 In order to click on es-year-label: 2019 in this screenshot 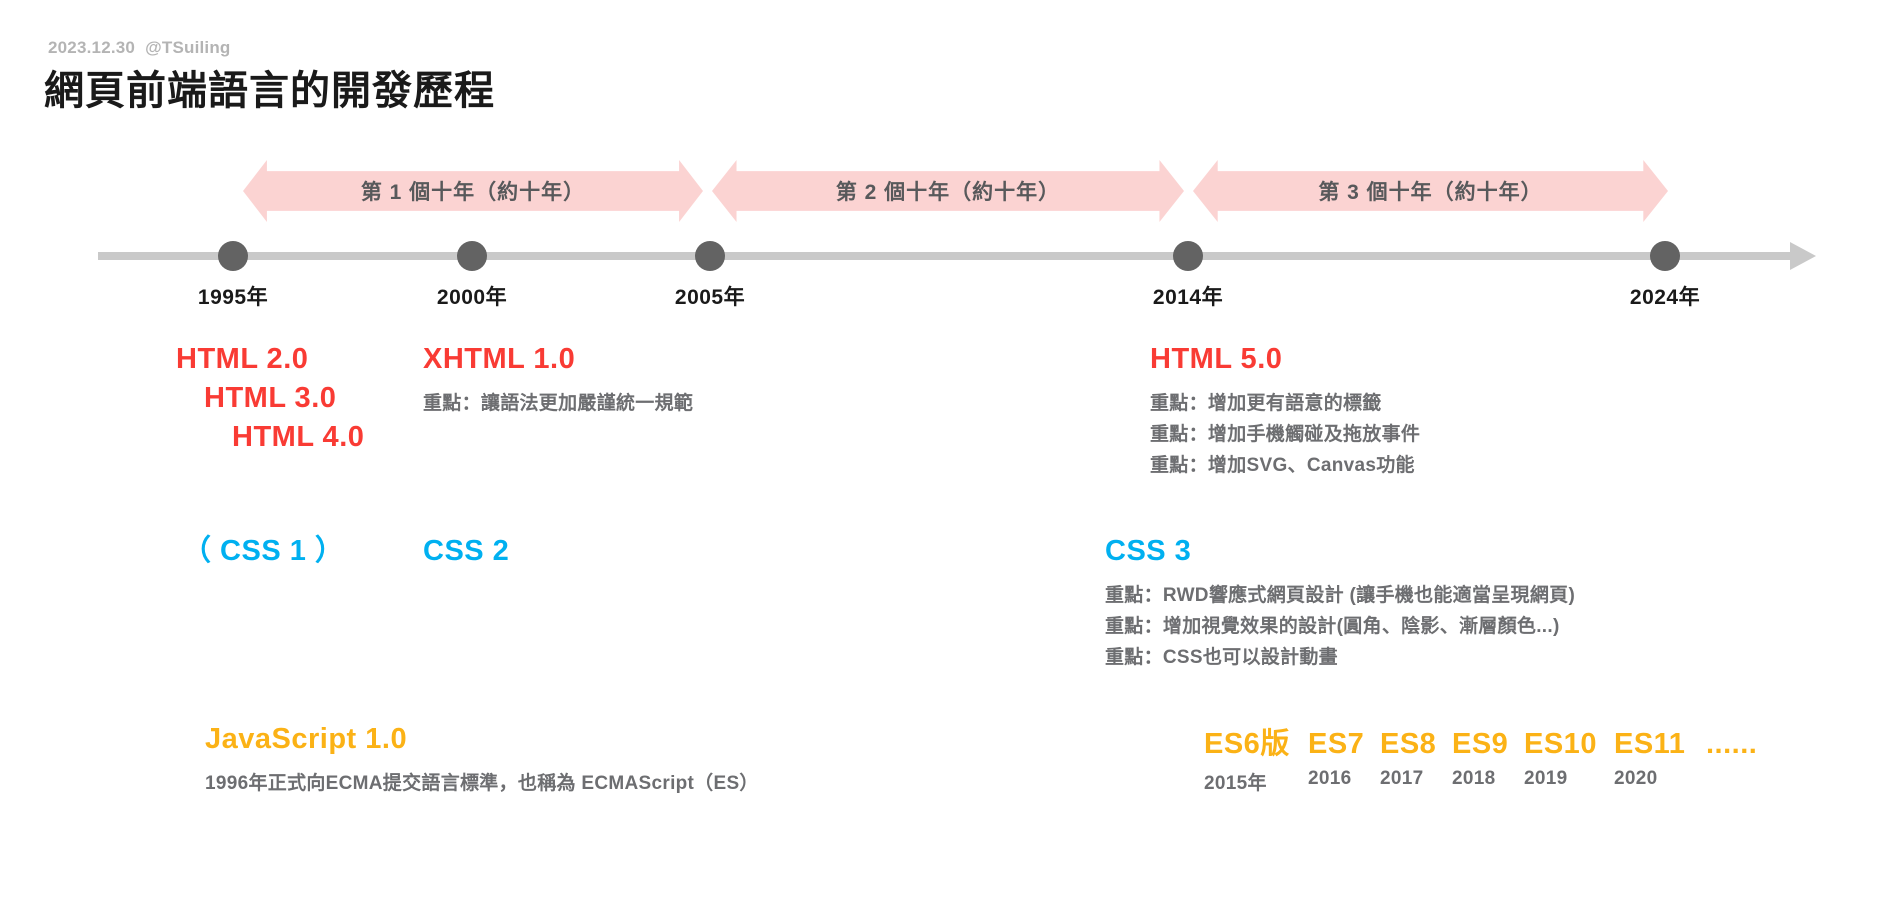, I will do `click(1546, 778)`.